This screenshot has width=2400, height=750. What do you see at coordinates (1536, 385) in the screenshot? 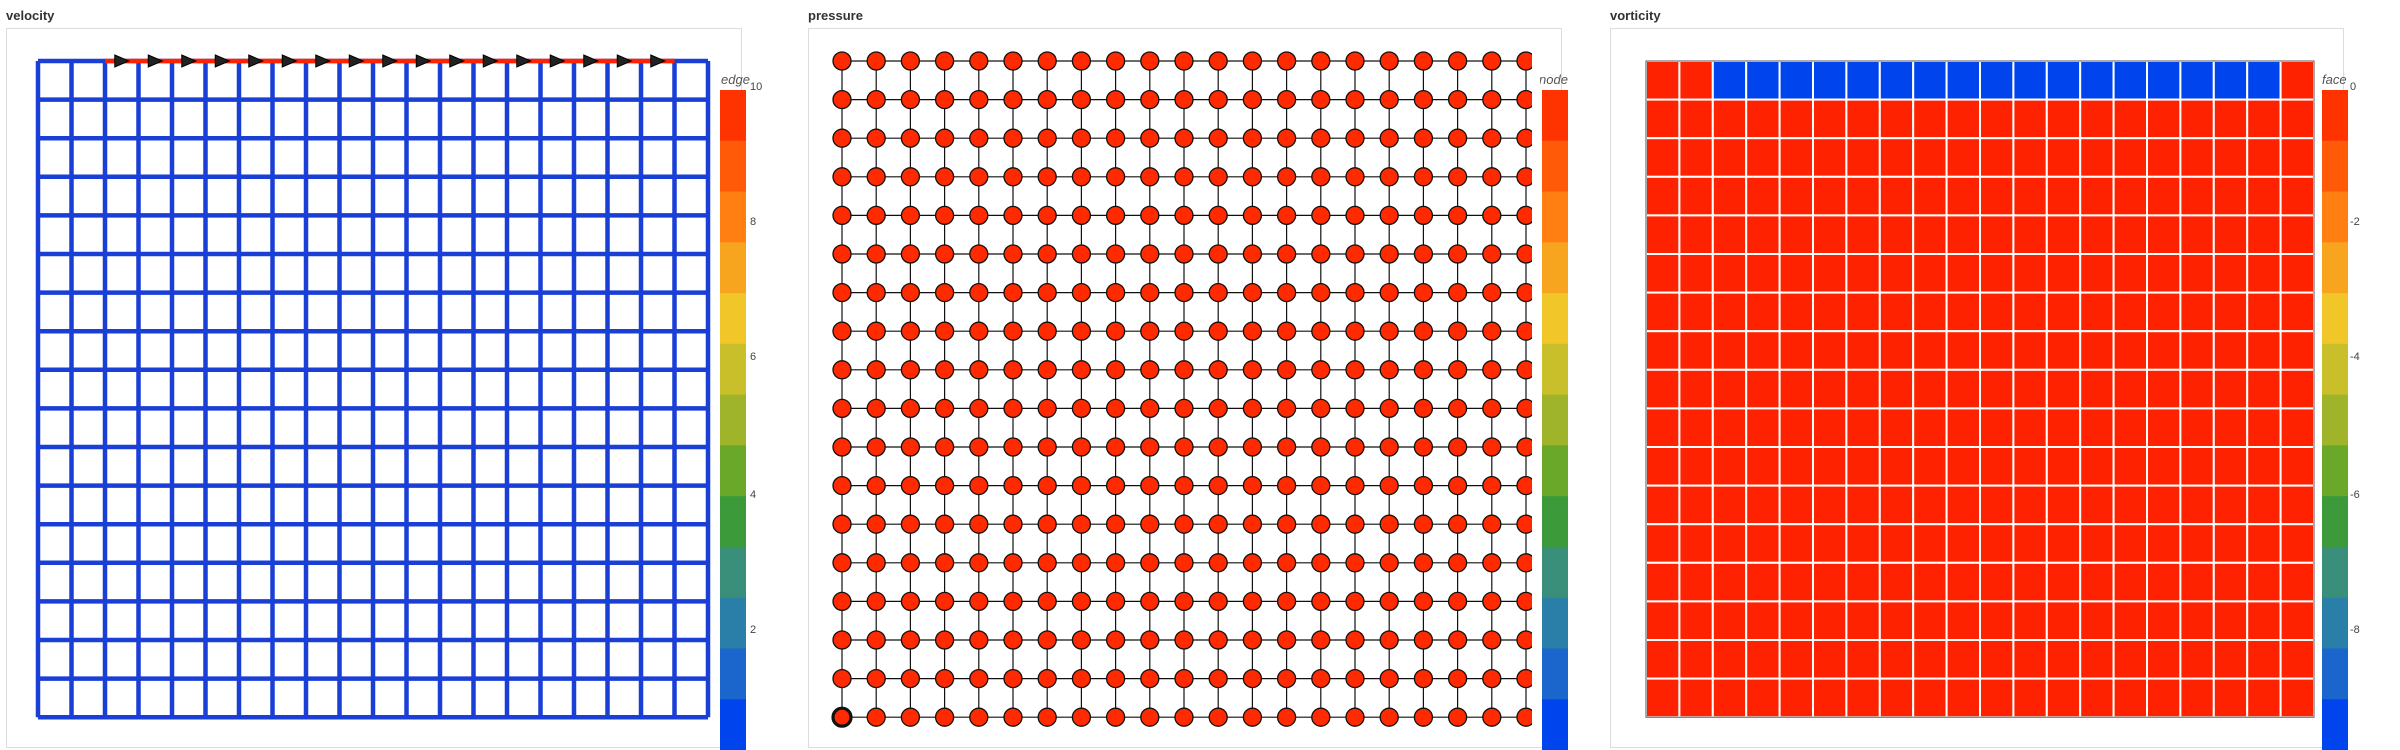
I see `pressure-clip-mask` at bounding box center [1536, 385].